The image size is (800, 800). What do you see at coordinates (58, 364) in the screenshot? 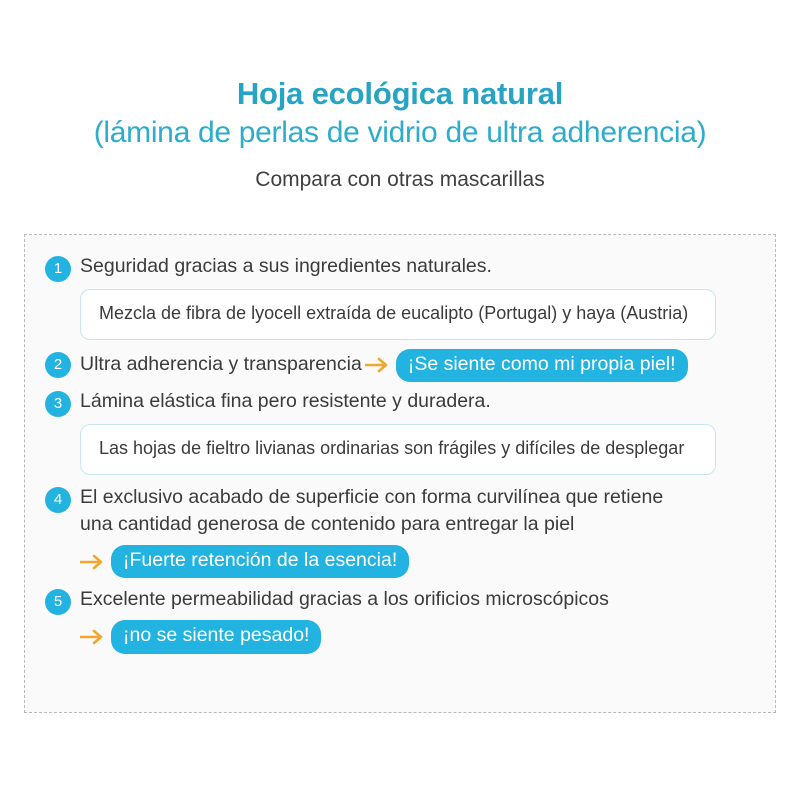
I see `feature-badge-2: 2` at bounding box center [58, 364].